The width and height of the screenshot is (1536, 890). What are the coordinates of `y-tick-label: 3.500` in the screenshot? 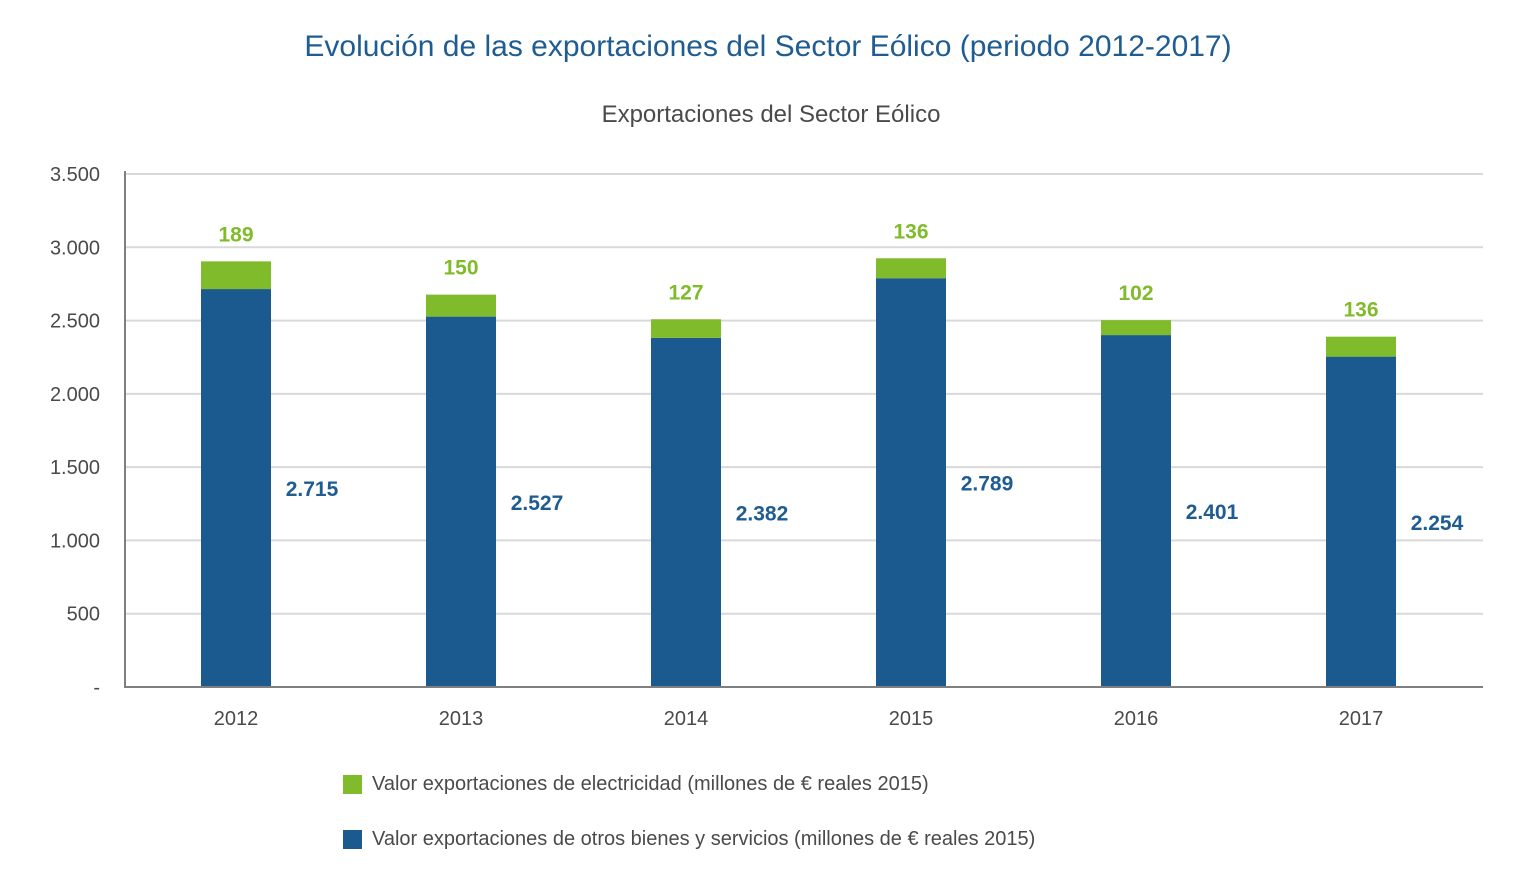 It's located at (75, 175).